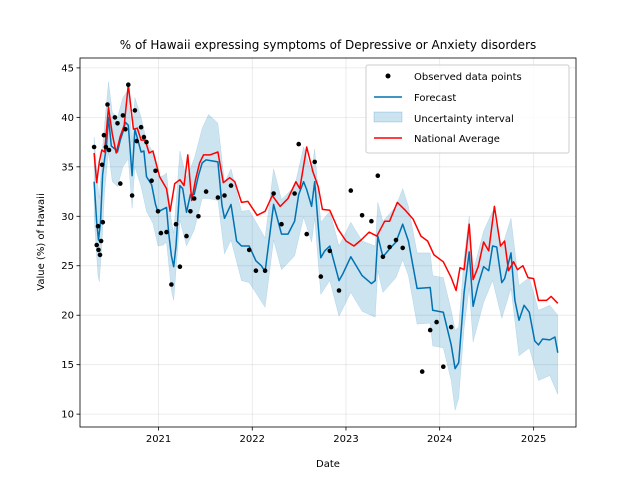  What do you see at coordinates (439, 439) in the screenshot?
I see `x-tick-label: 2024` at bounding box center [439, 439].